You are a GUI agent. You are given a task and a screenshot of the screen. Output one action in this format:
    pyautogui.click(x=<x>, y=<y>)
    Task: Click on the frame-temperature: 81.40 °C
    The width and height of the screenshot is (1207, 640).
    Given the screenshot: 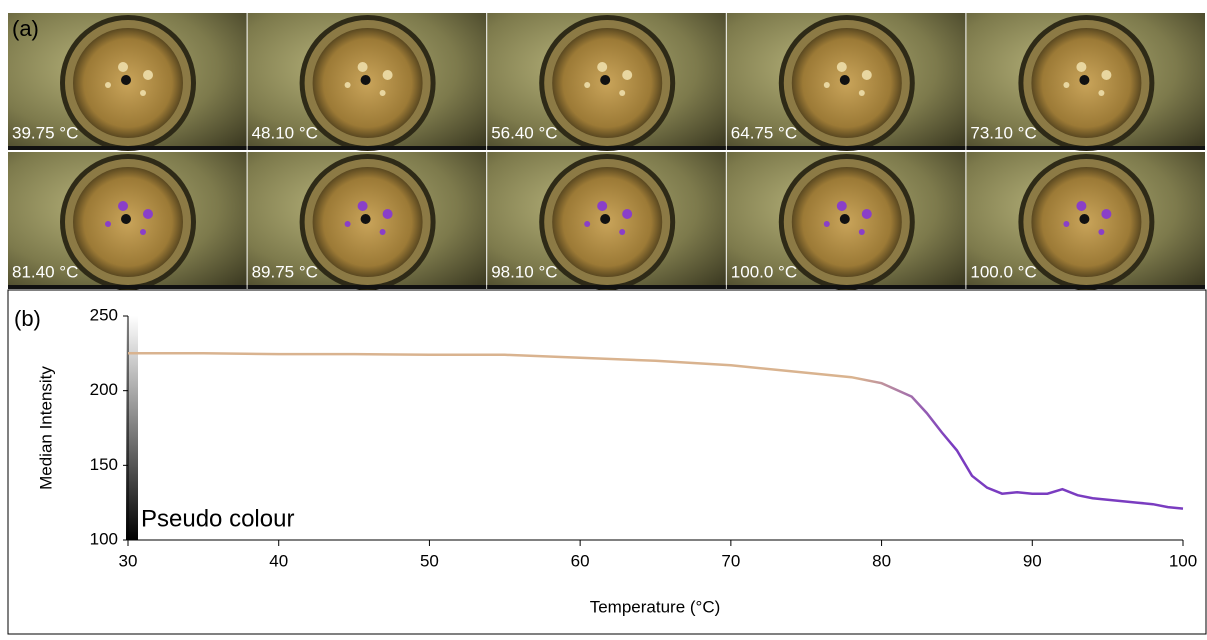 What is the action you would take?
    pyautogui.click(x=45, y=271)
    